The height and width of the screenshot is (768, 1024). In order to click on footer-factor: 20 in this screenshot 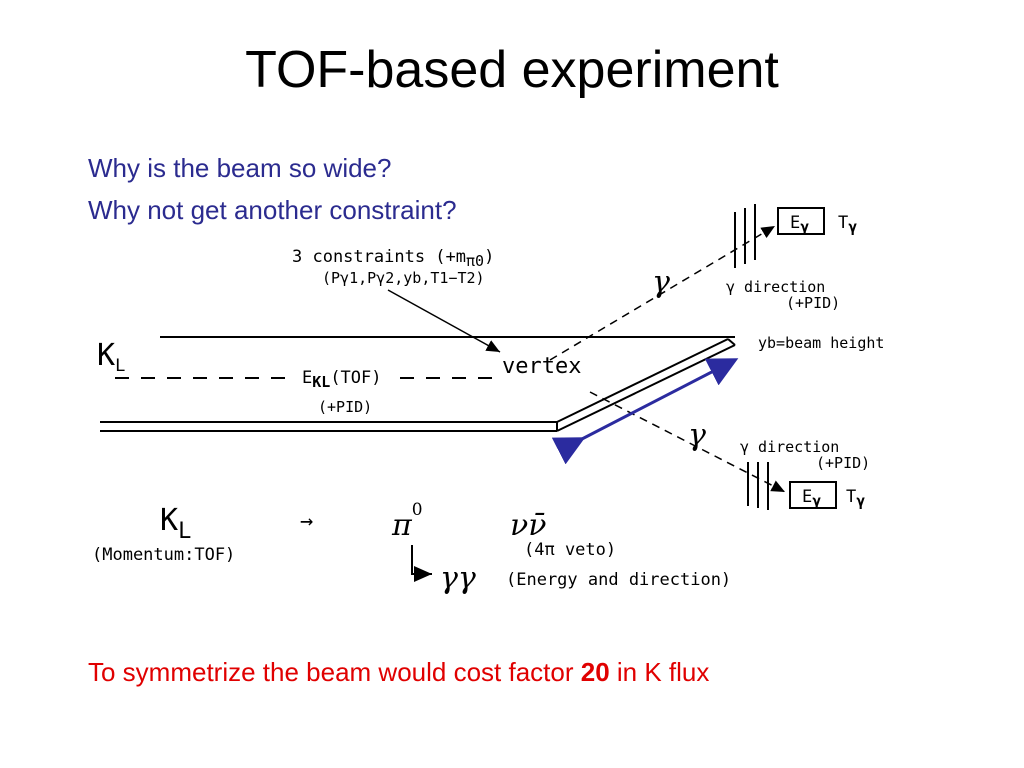, I will do `click(595, 672)`.